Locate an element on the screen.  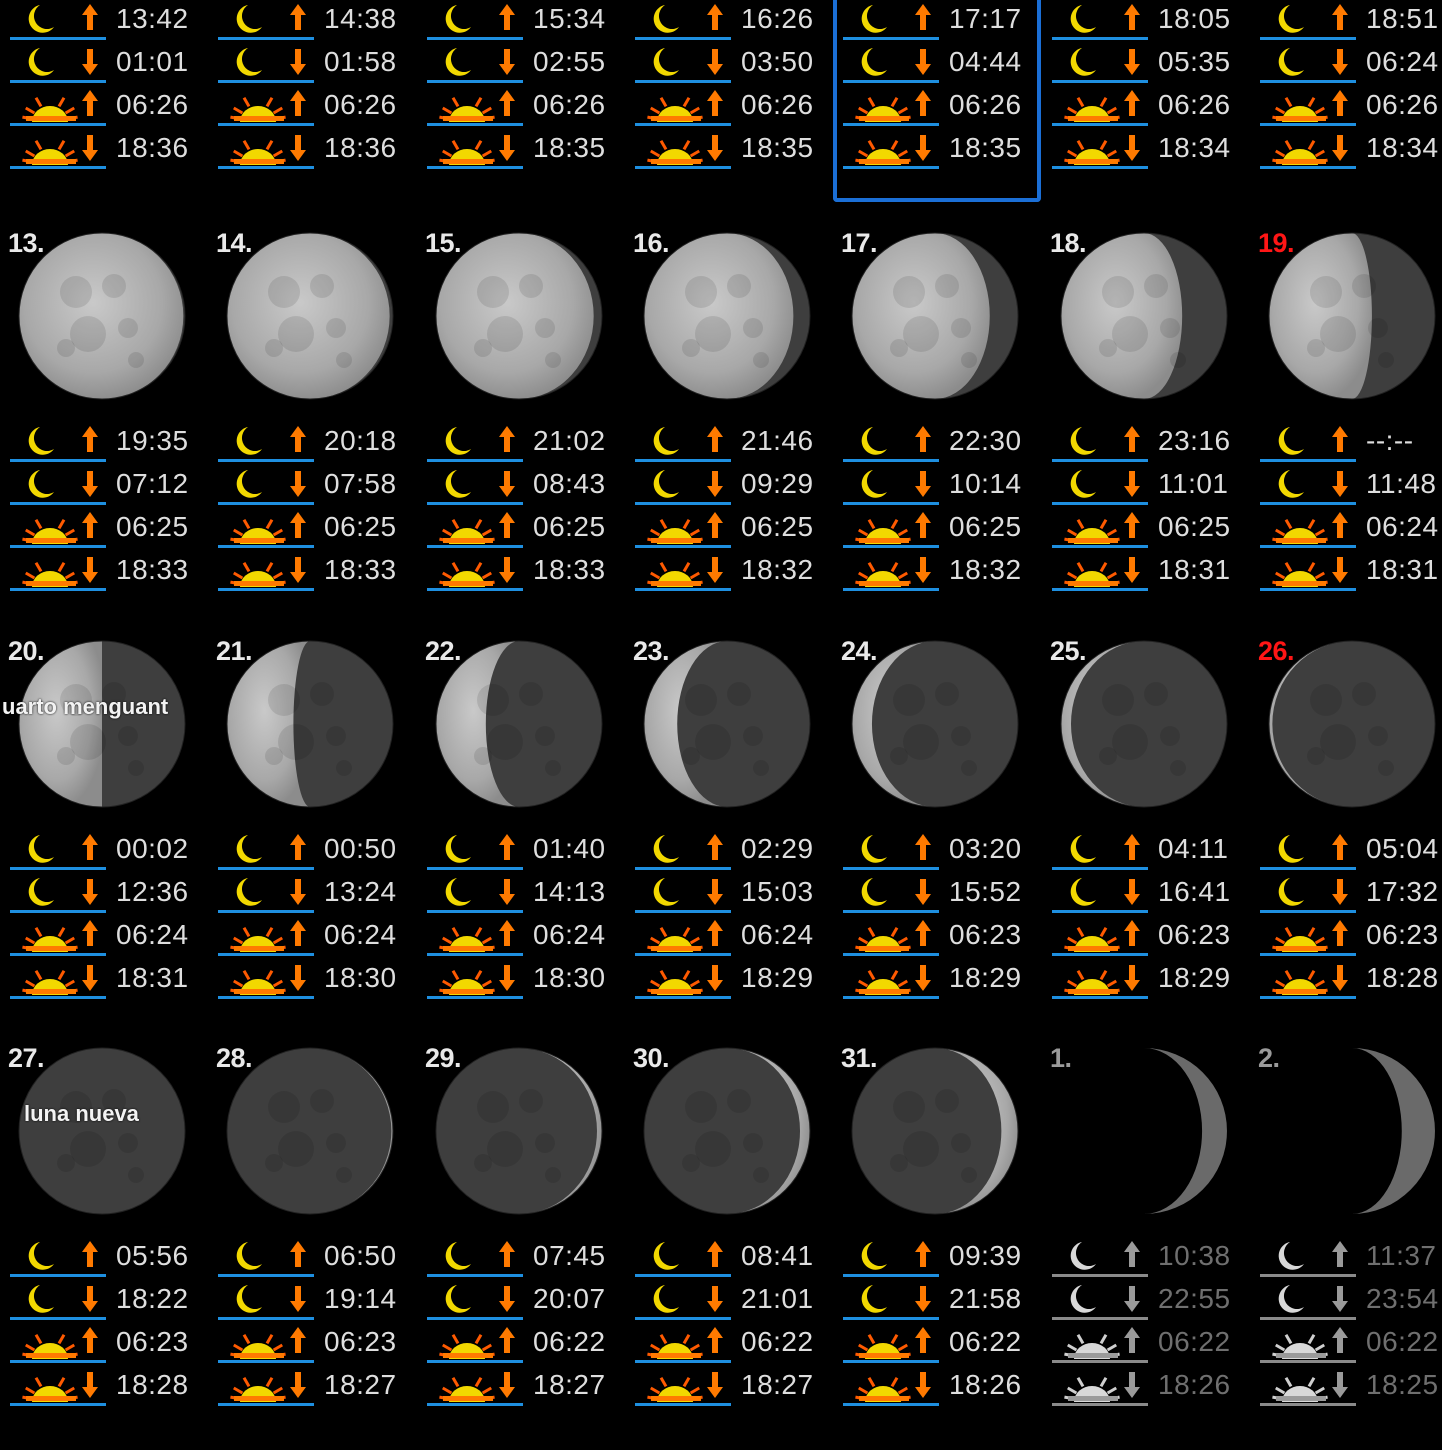
day-cell: 2. 11:37 23:54 06:22 18:25 is located at coordinates (1346, 1246).